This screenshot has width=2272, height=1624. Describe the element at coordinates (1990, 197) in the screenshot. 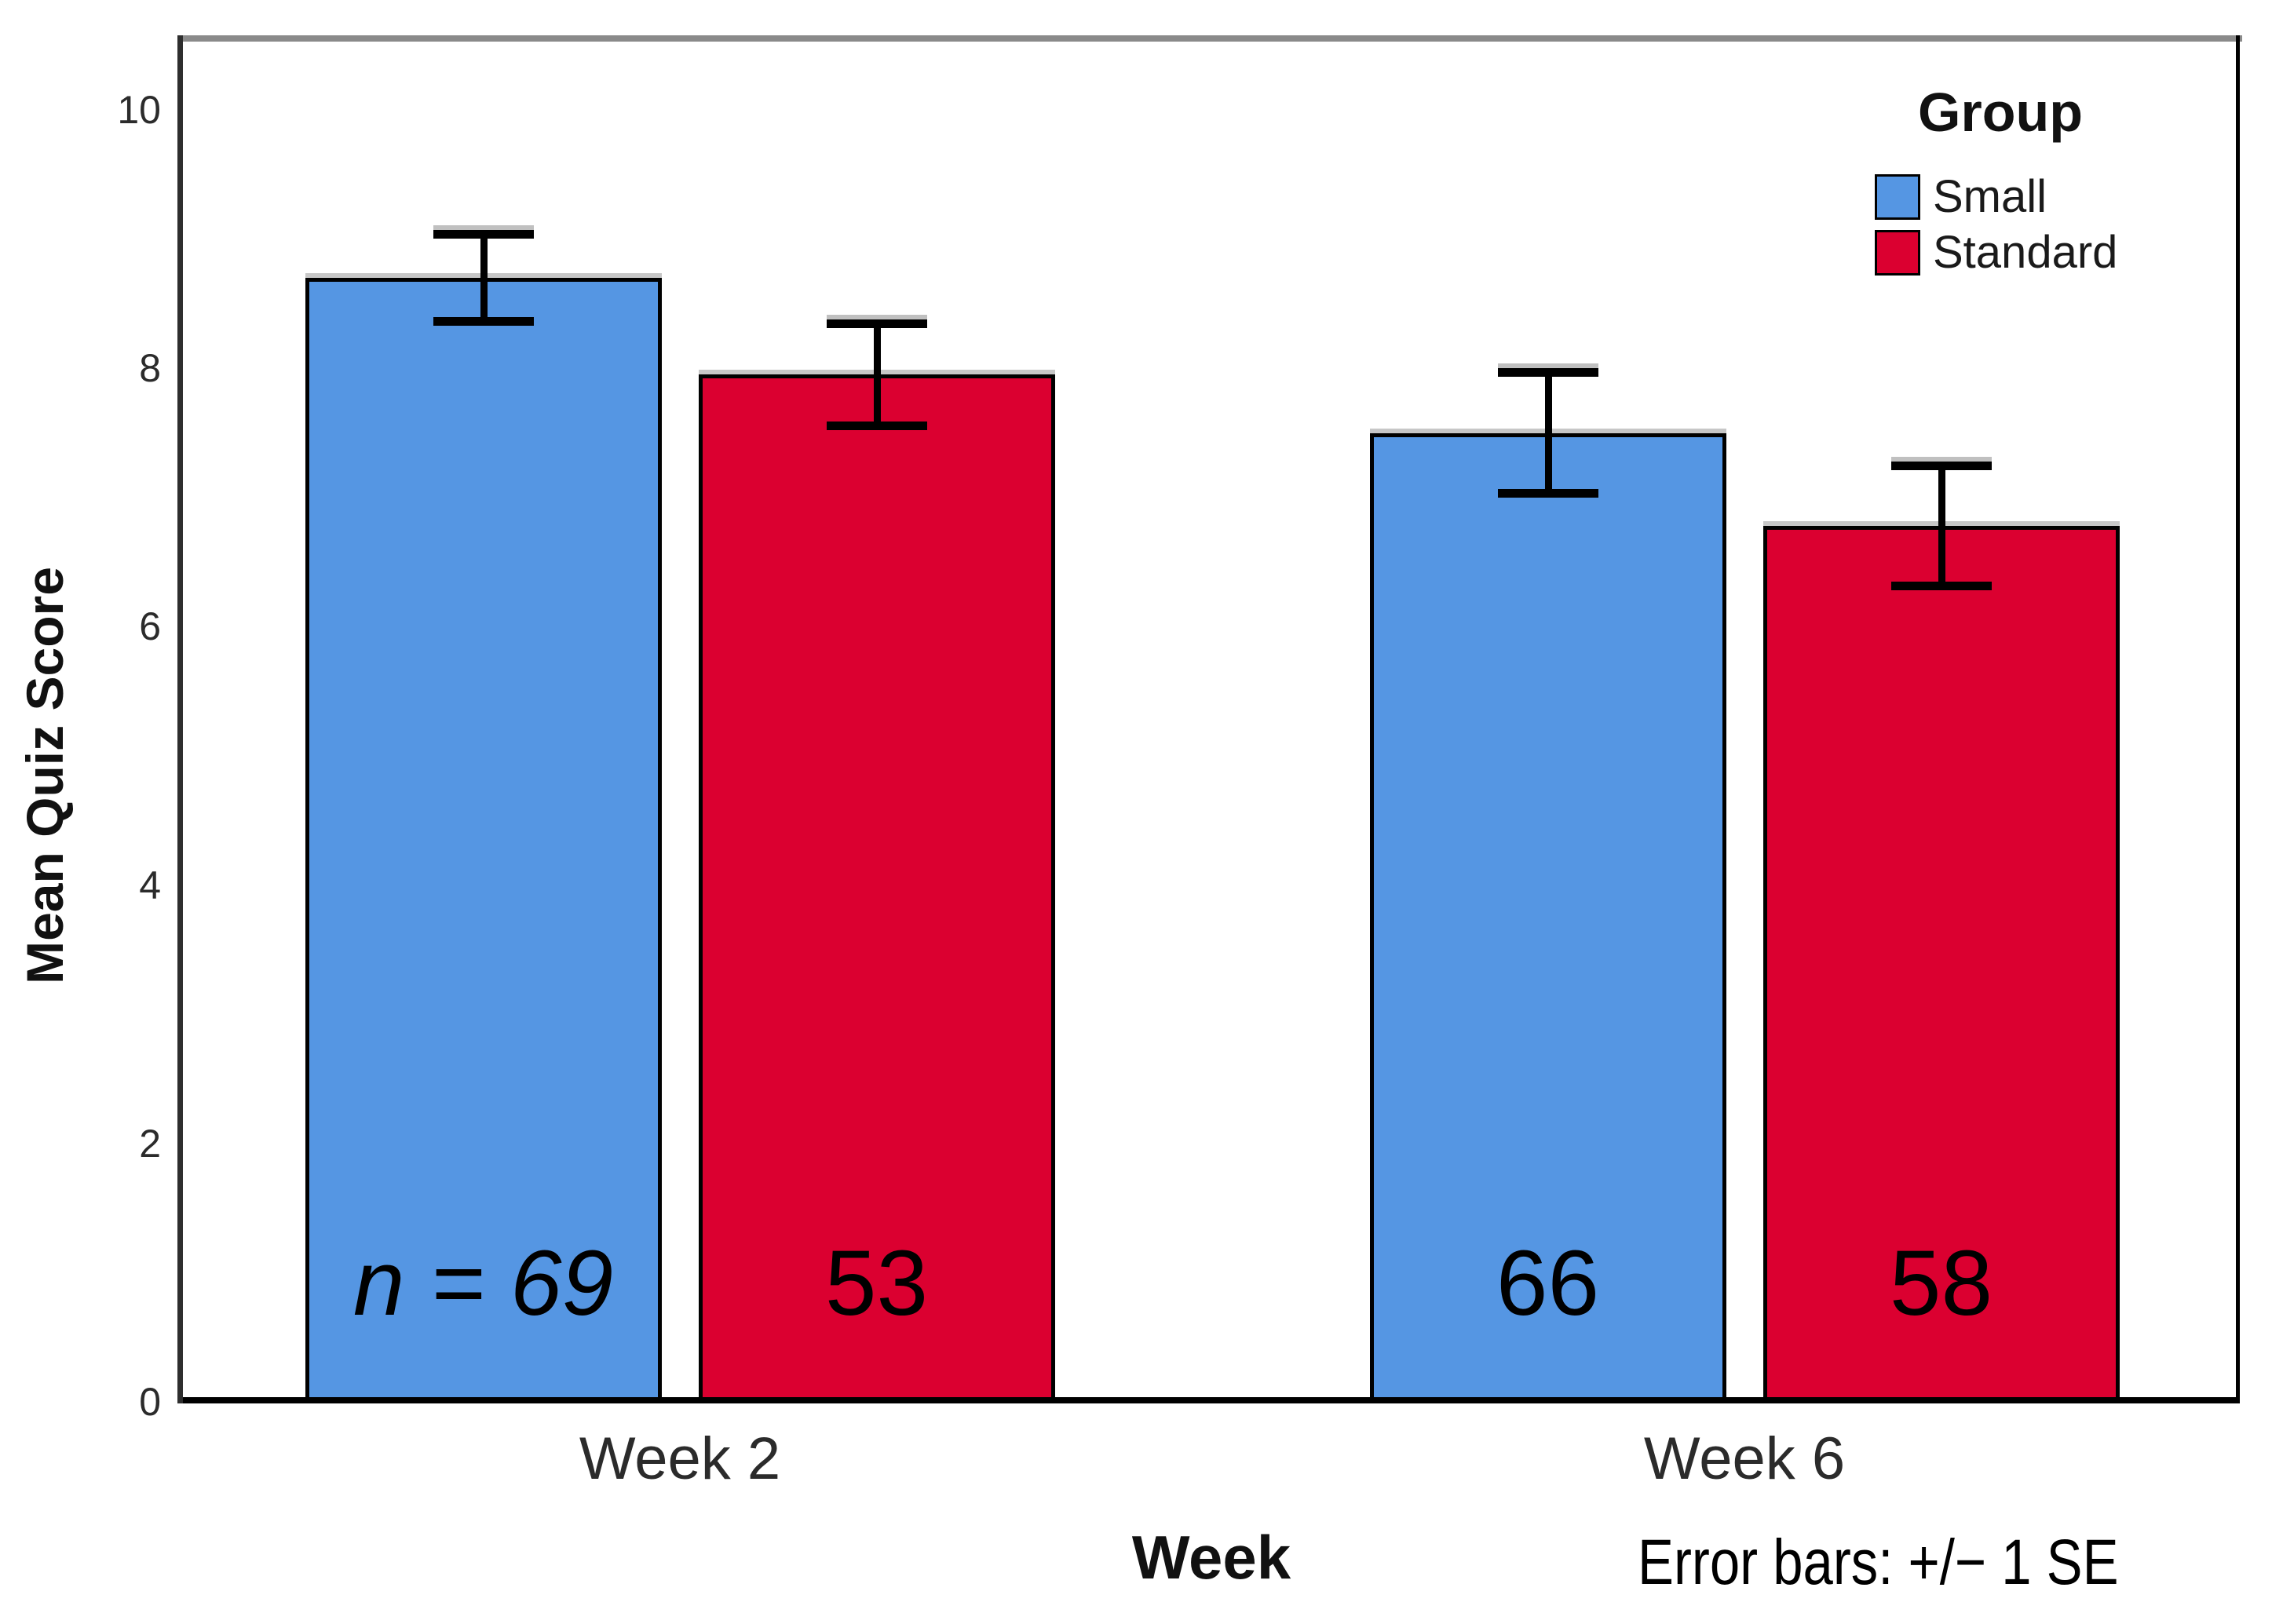

I see `legend-label-small: Small` at that location.